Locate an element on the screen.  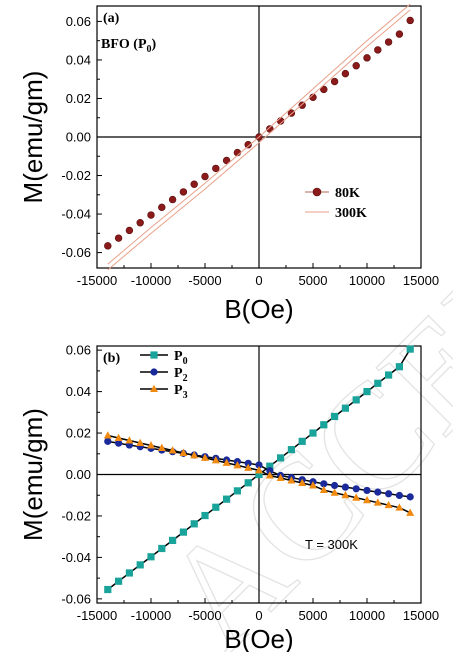
y-tick-label: -0.04 is located at coordinates (76, 557).